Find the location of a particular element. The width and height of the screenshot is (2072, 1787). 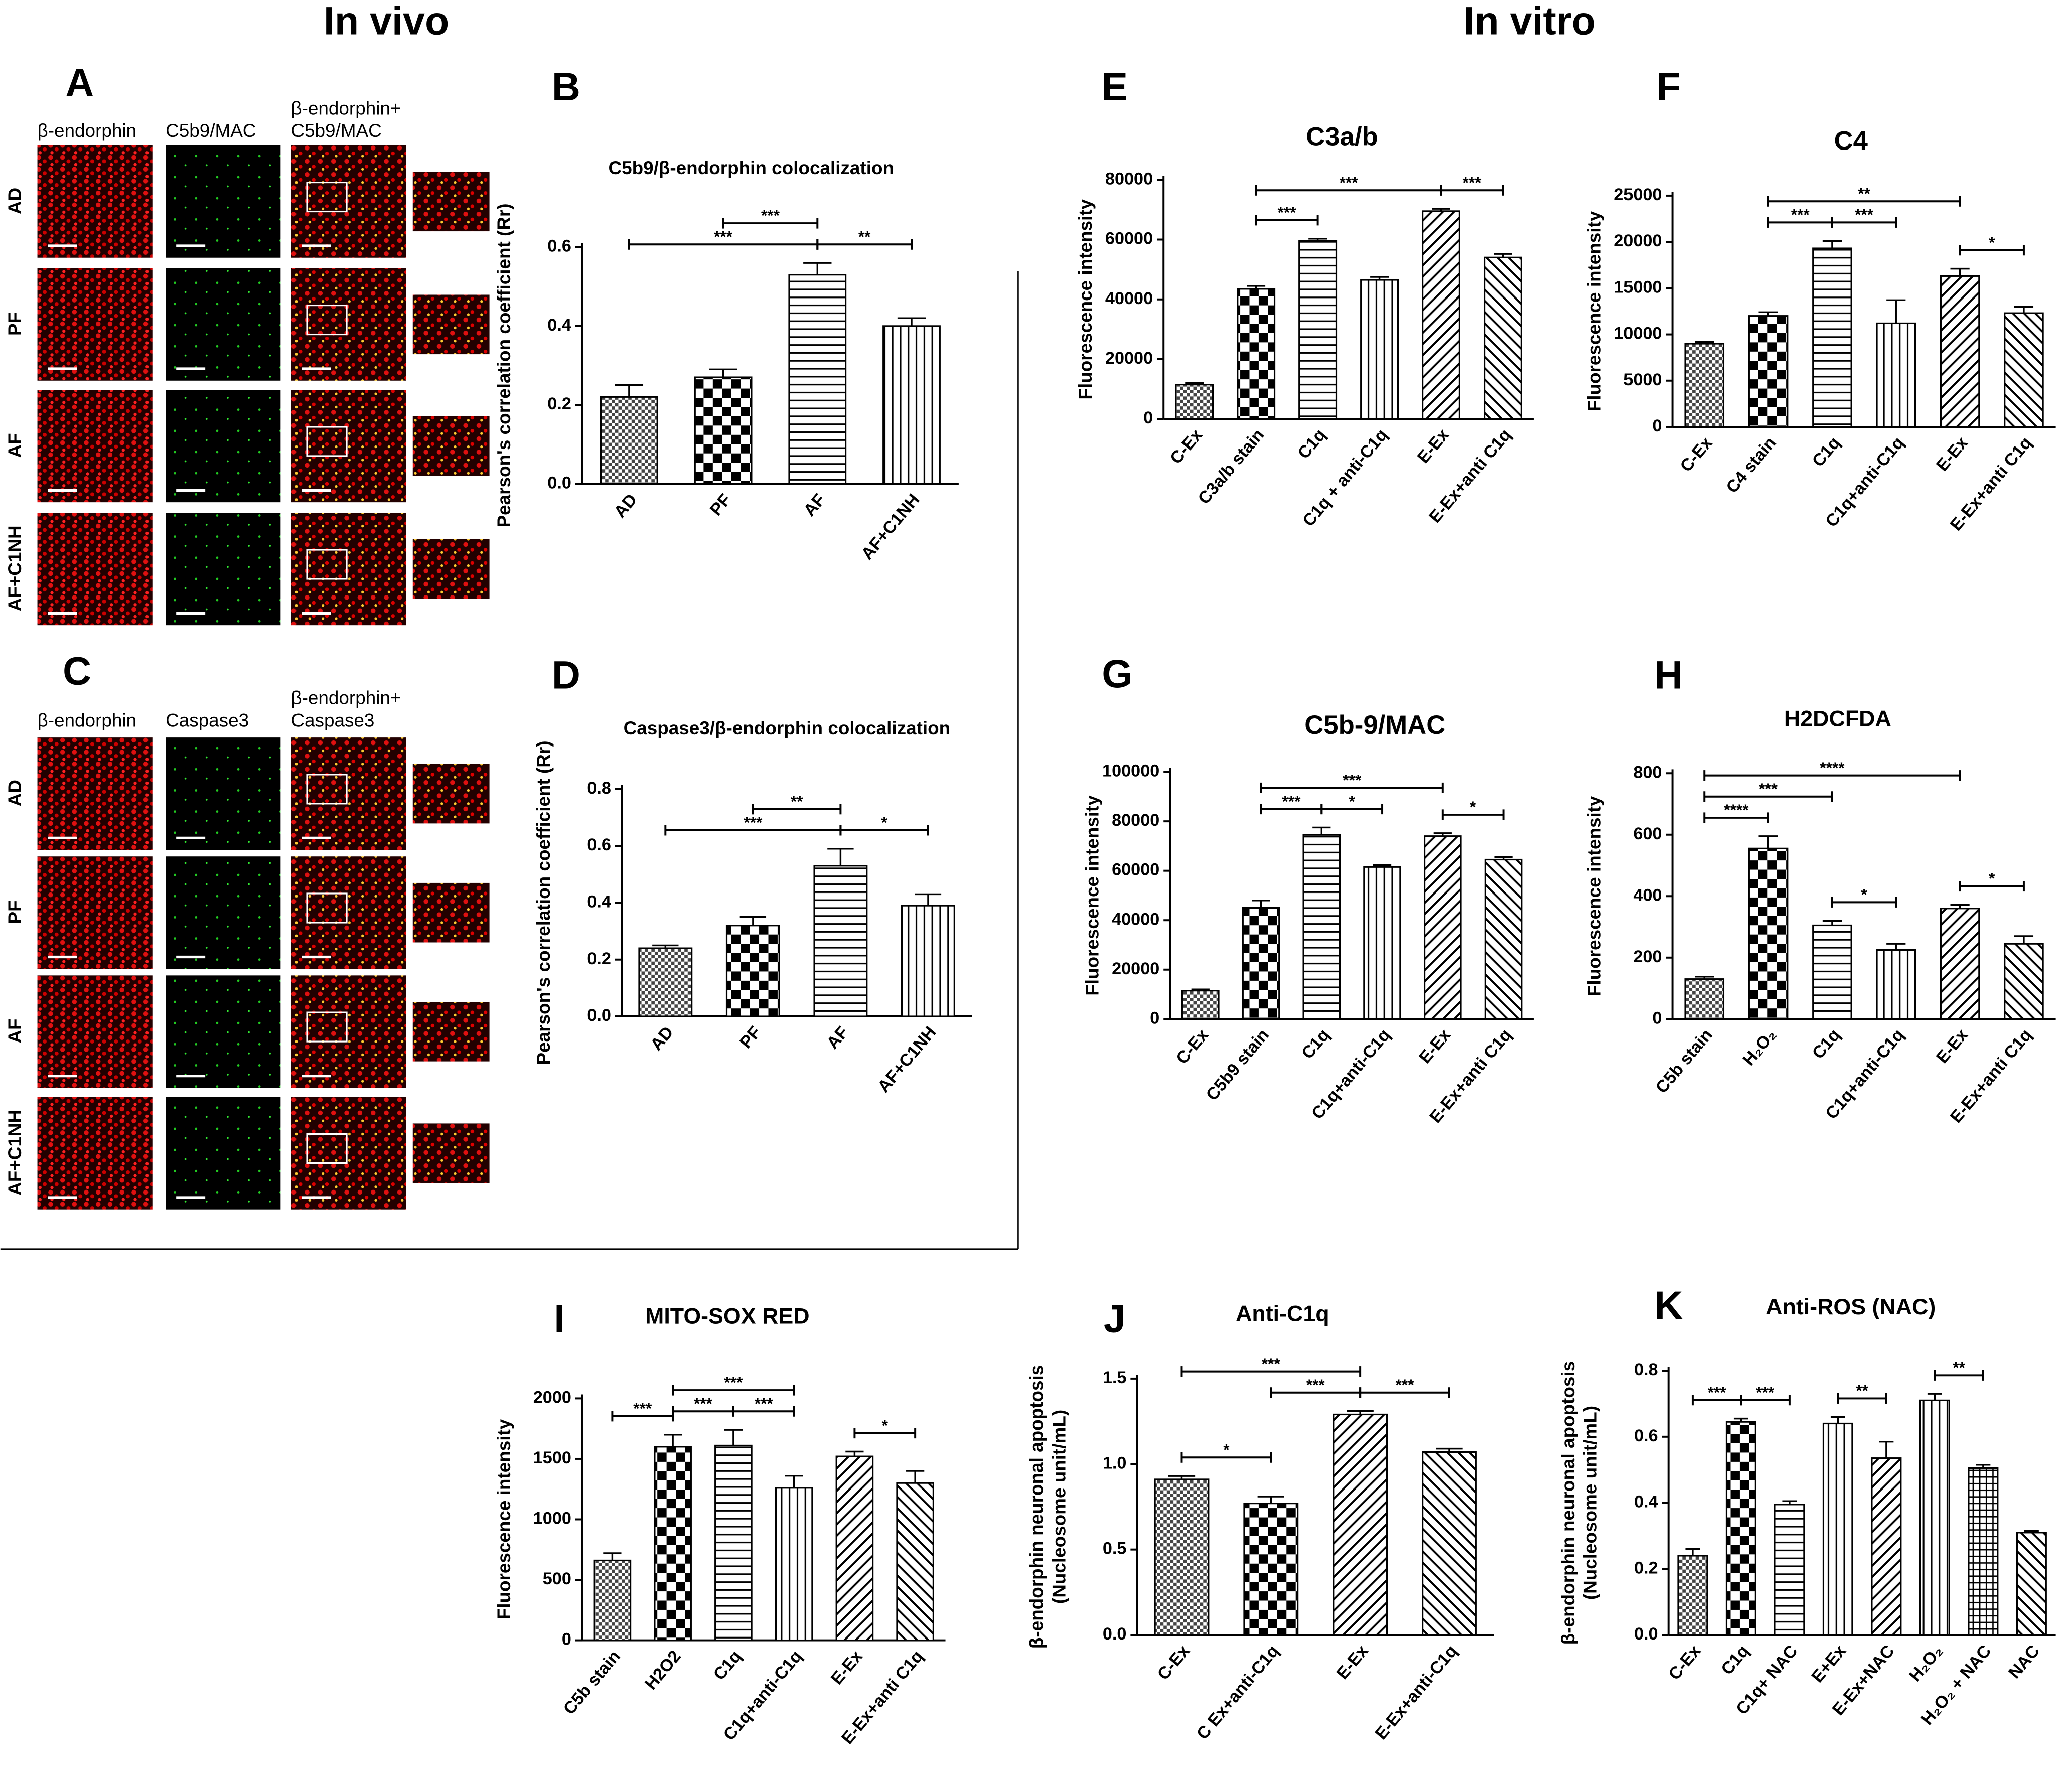

y-tick-label: 40000 is located at coordinates (1129, 298).